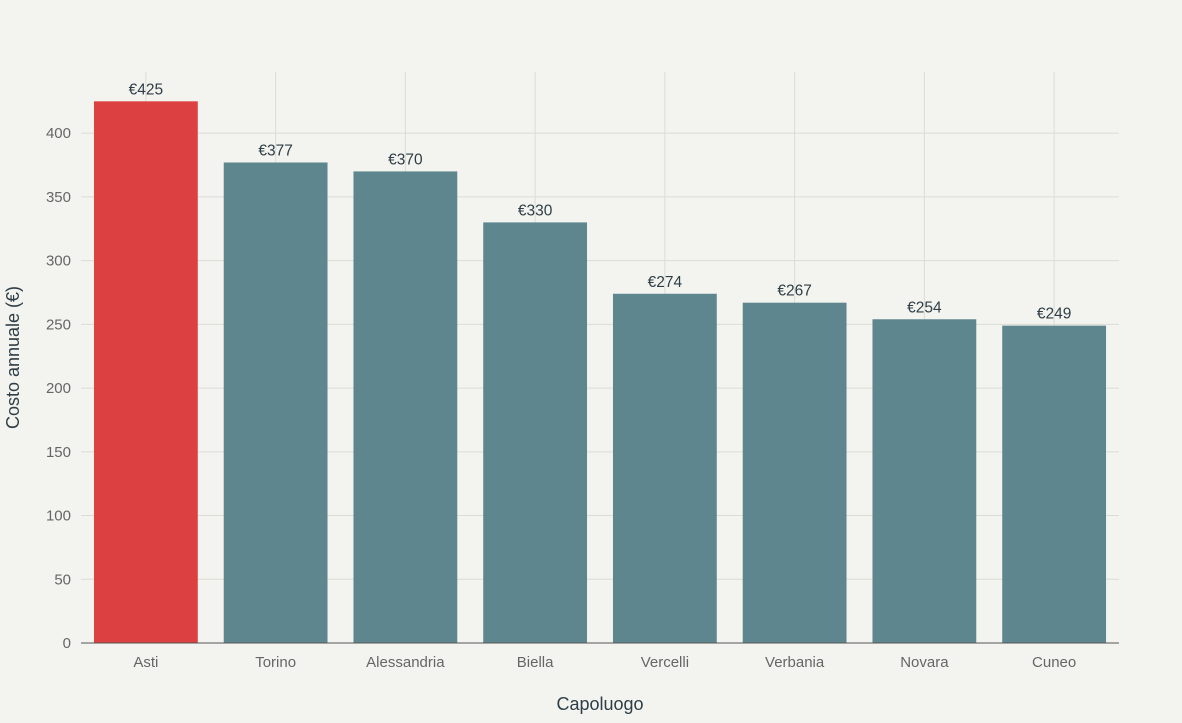  Describe the element at coordinates (924, 307) in the screenshot. I see `bar-data-label: €254` at that location.